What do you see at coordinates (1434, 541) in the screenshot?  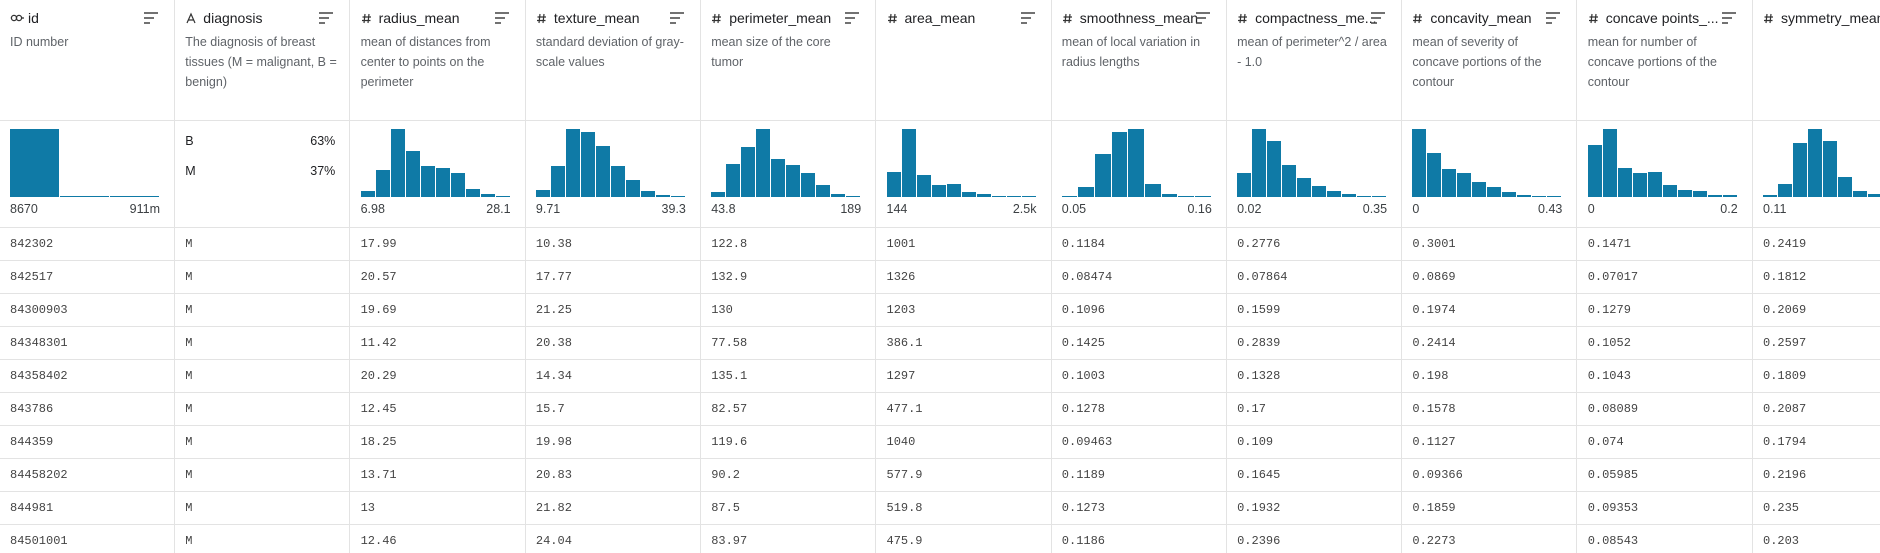 I see `cell: 0.2273` at bounding box center [1434, 541].